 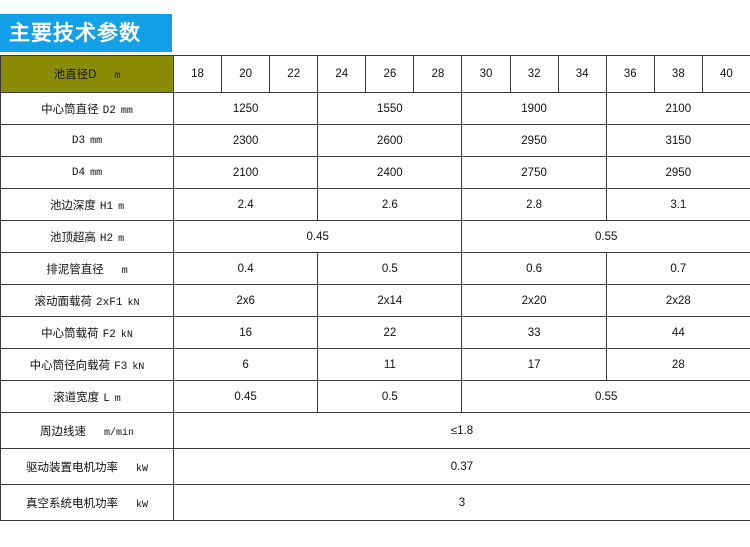 I want to click on table-cell: 0.5, so click(x=390, y=268).